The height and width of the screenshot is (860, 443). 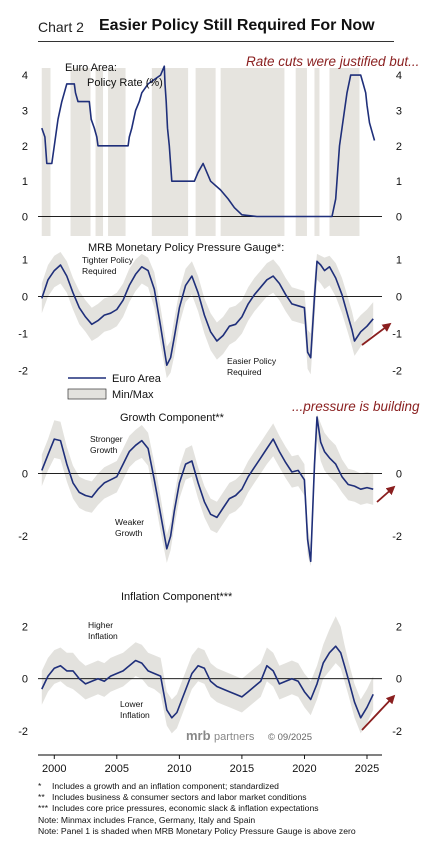 I want to click on weaker-growth-label: Weaker, so click(x=129, y=522).